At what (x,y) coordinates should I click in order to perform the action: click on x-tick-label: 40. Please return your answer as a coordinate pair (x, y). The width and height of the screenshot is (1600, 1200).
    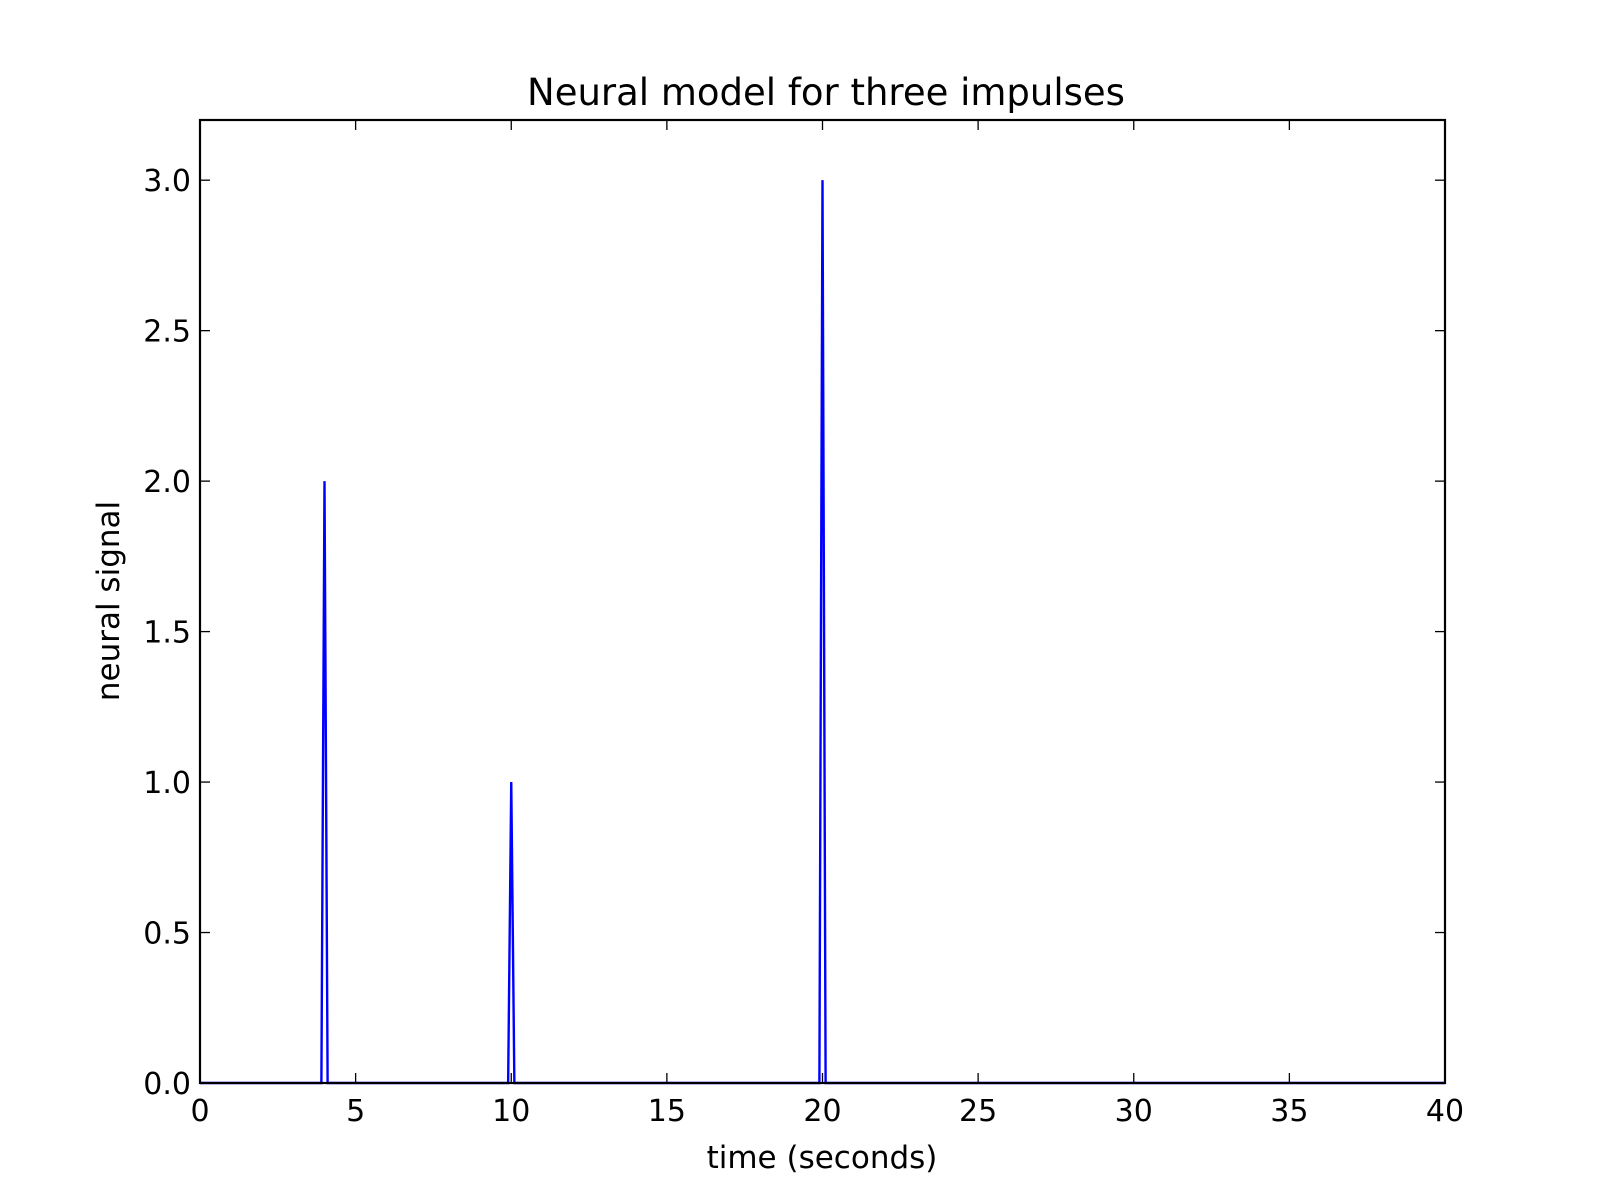
    Looking at the image, I should click on (1445, 1111).